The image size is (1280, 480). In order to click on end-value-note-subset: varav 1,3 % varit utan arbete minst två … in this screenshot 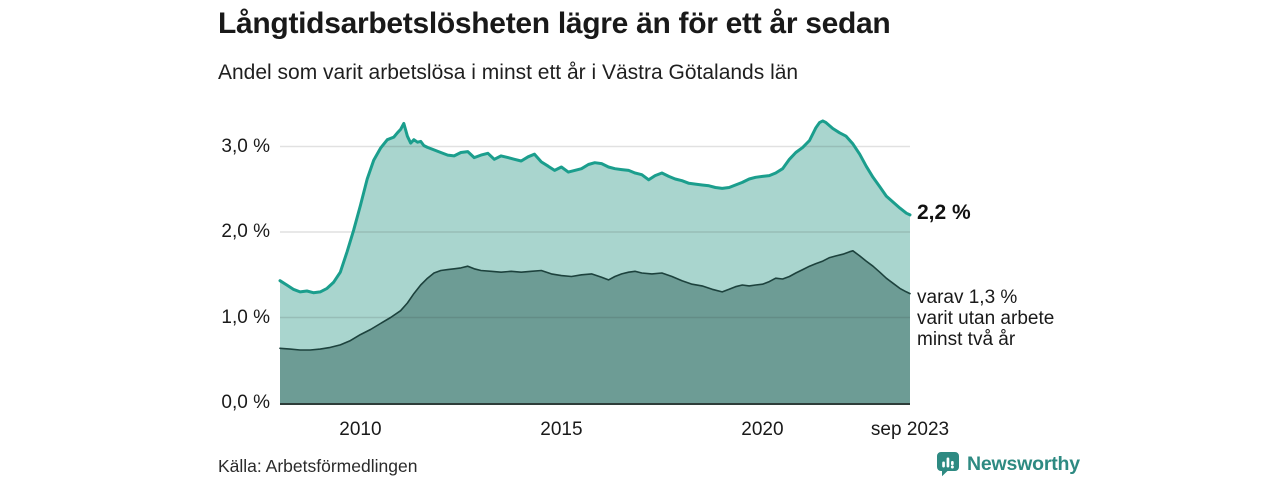, I will do `click(985, 318)`.